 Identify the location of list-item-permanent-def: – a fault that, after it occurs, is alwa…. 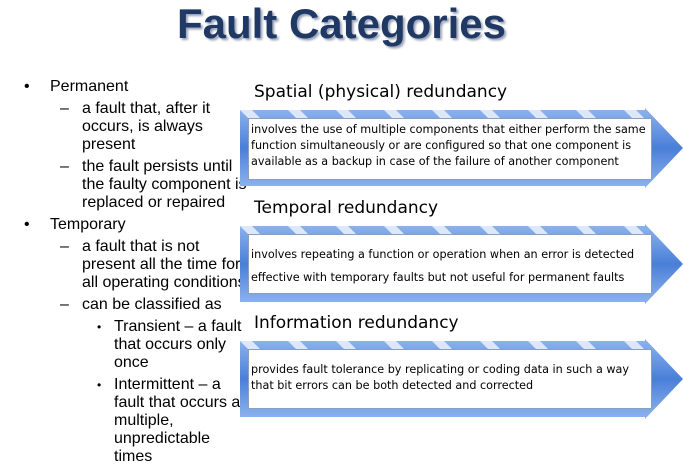
(135, 126).